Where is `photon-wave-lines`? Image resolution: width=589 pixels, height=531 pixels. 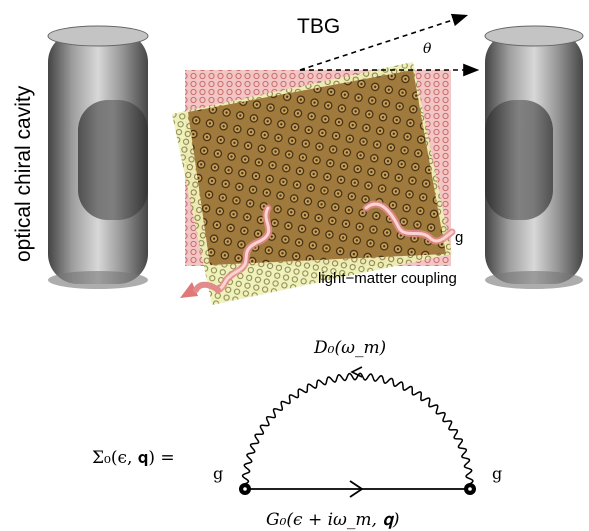 photon-wave-lines is located at coordinates (318, 249).